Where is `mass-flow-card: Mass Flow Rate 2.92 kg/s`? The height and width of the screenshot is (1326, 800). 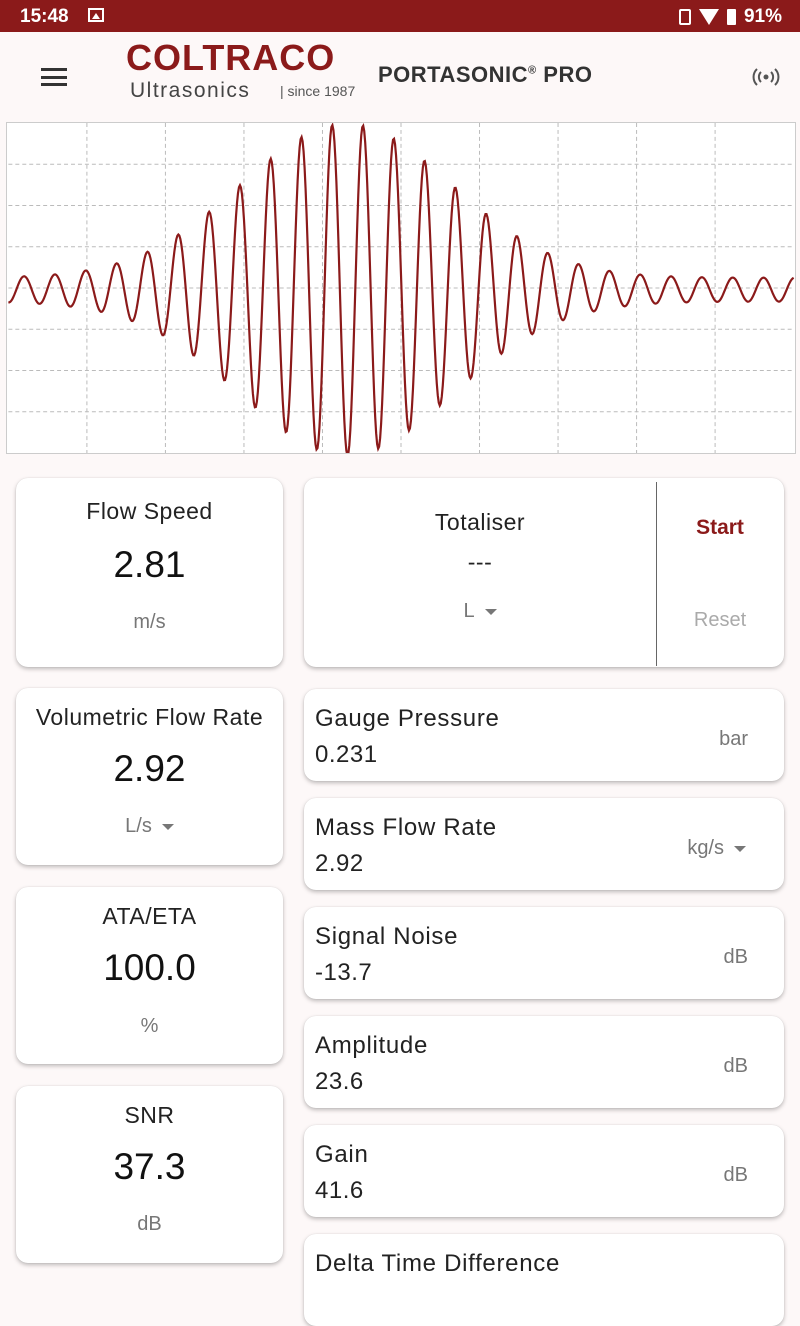 mass-flow-card: Mass Flow Rate 2.92 kg/s is located at coordinates (544, 844).